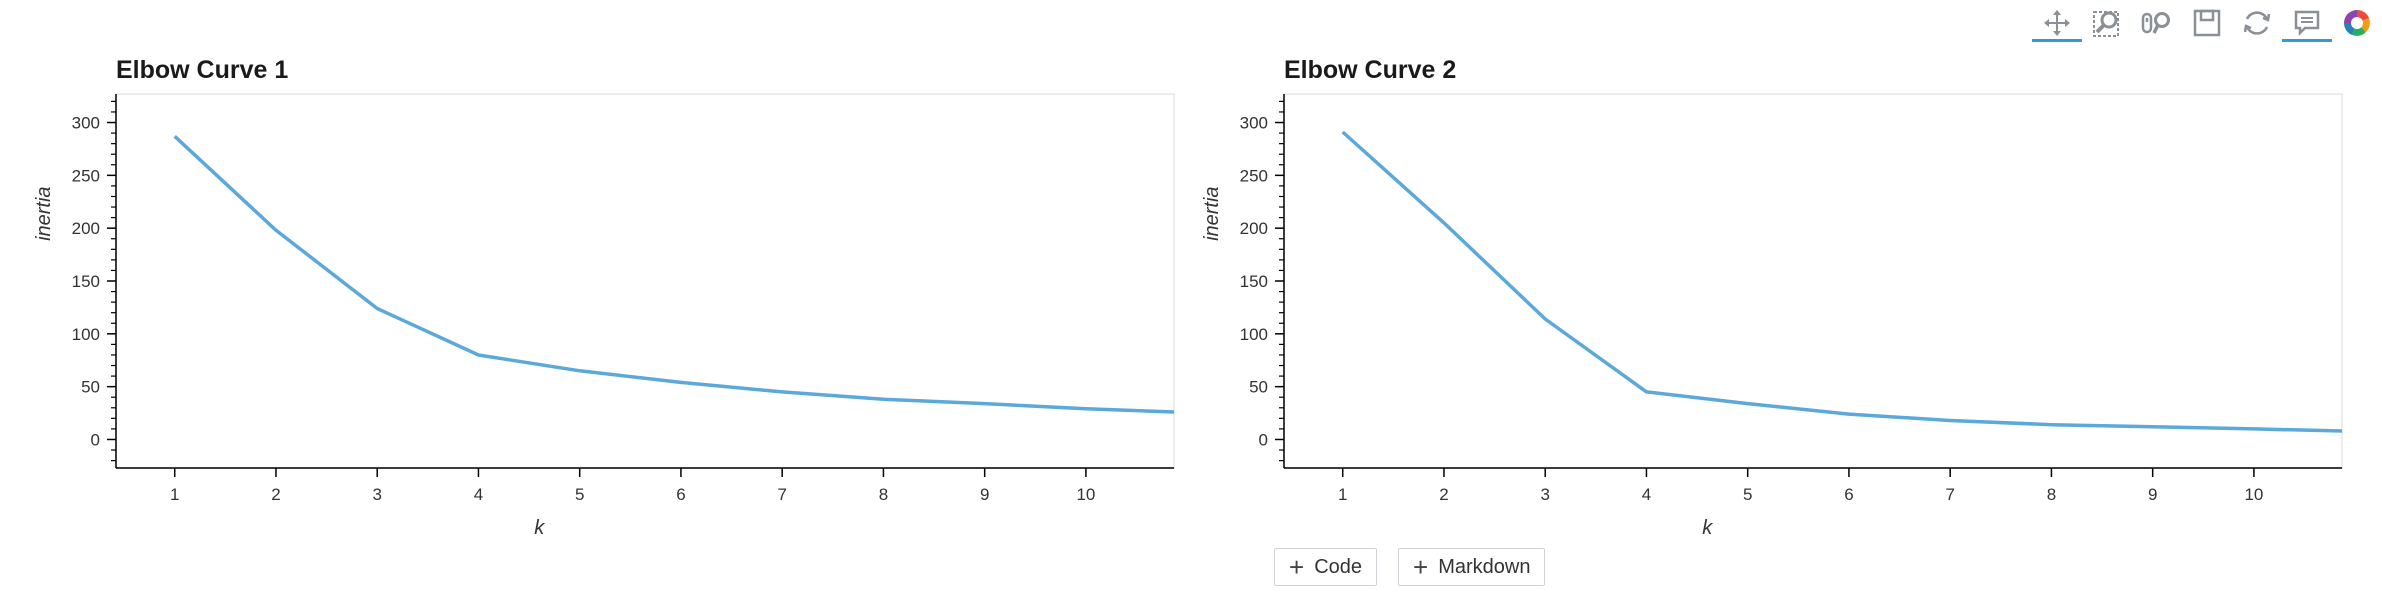  I want to click on chart-title: Elbow Curve 1, so click(202, 70).